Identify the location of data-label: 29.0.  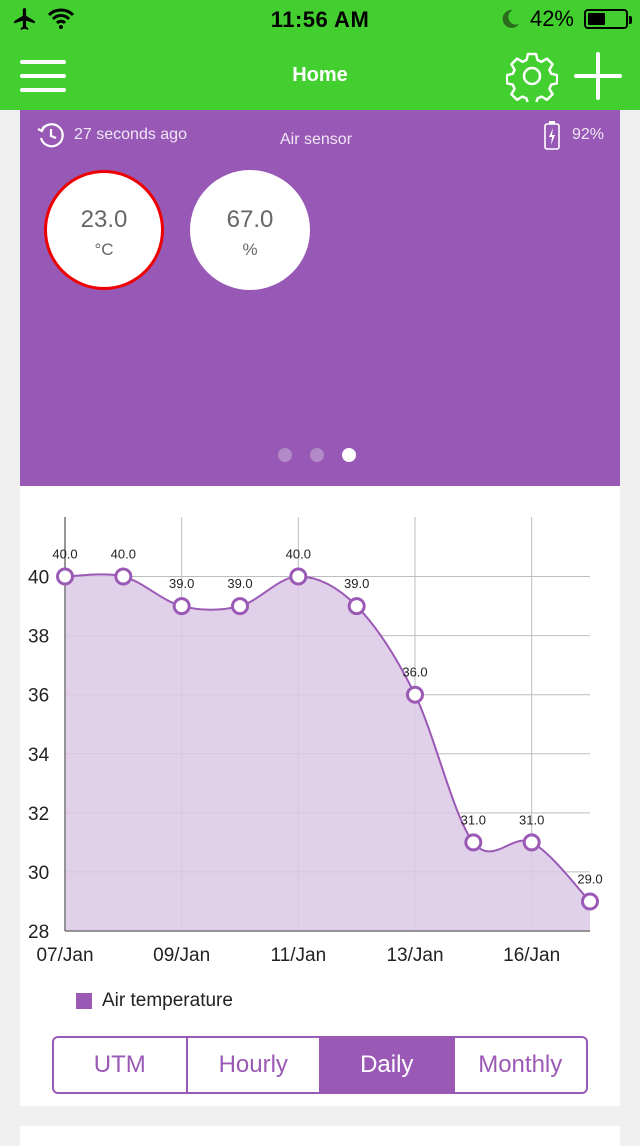
(589, 878).